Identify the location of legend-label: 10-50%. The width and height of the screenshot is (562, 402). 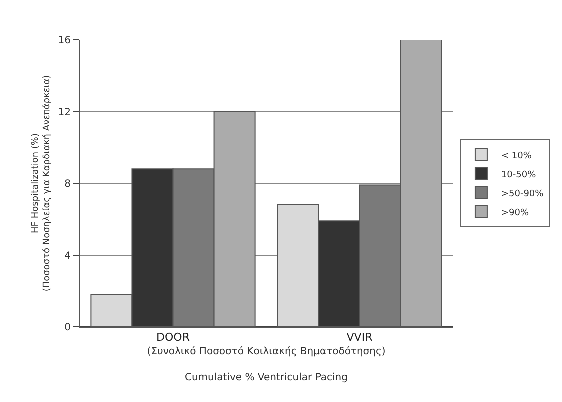
(519, 175).